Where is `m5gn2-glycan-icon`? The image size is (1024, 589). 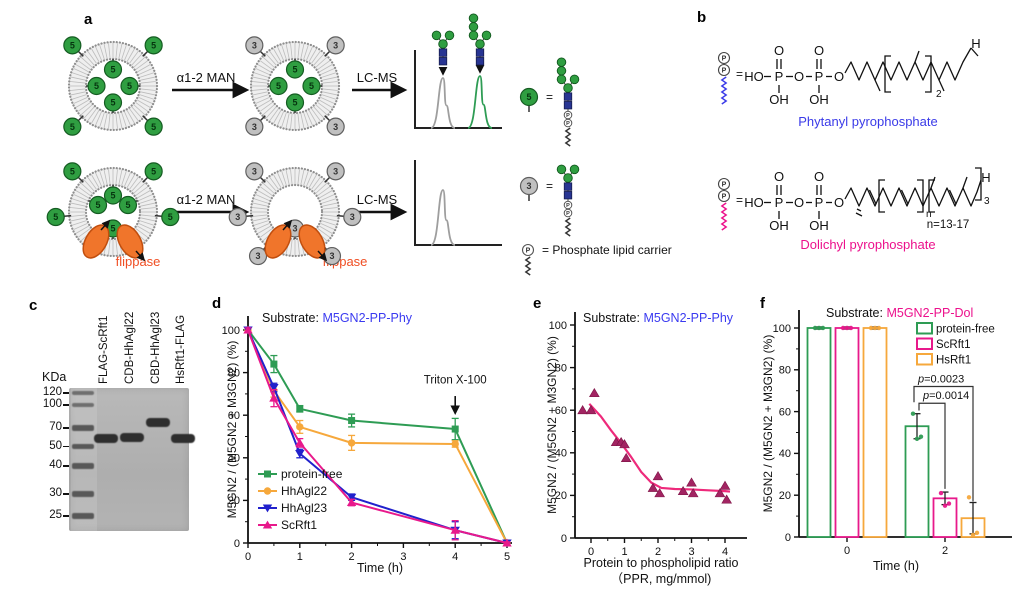
m5gn2-glycan-icon is located at coordinates (480, 39).